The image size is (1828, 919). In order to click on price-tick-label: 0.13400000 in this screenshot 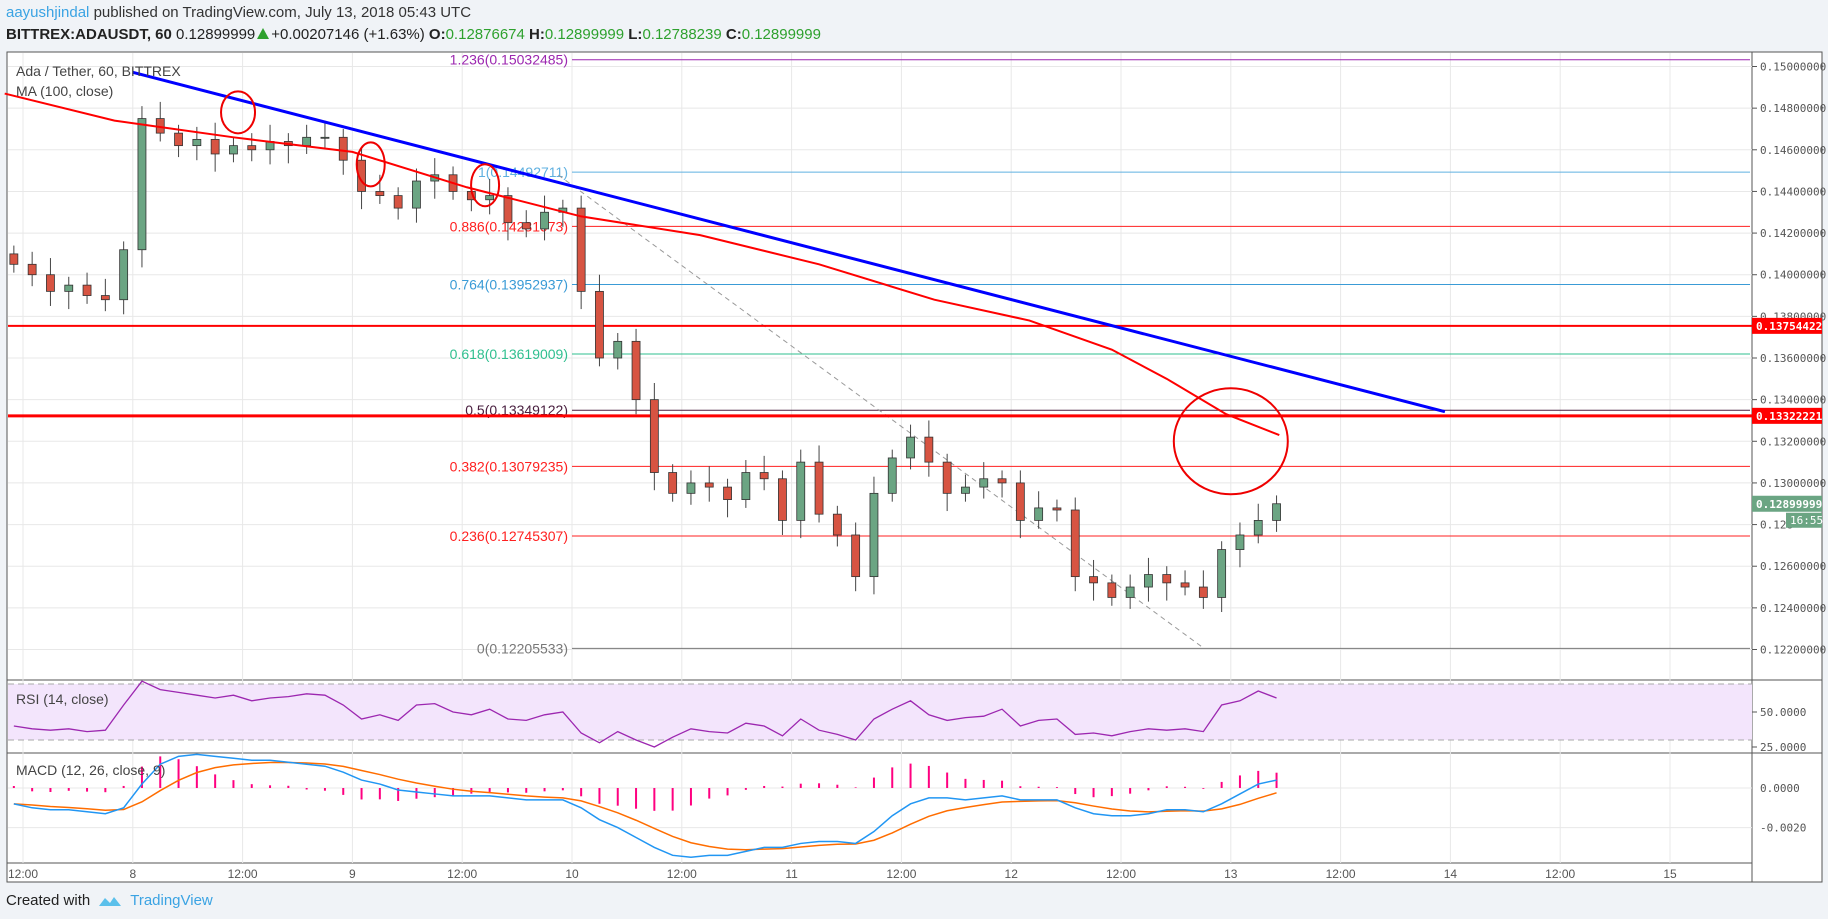, I will do `click(1793, 400)`.